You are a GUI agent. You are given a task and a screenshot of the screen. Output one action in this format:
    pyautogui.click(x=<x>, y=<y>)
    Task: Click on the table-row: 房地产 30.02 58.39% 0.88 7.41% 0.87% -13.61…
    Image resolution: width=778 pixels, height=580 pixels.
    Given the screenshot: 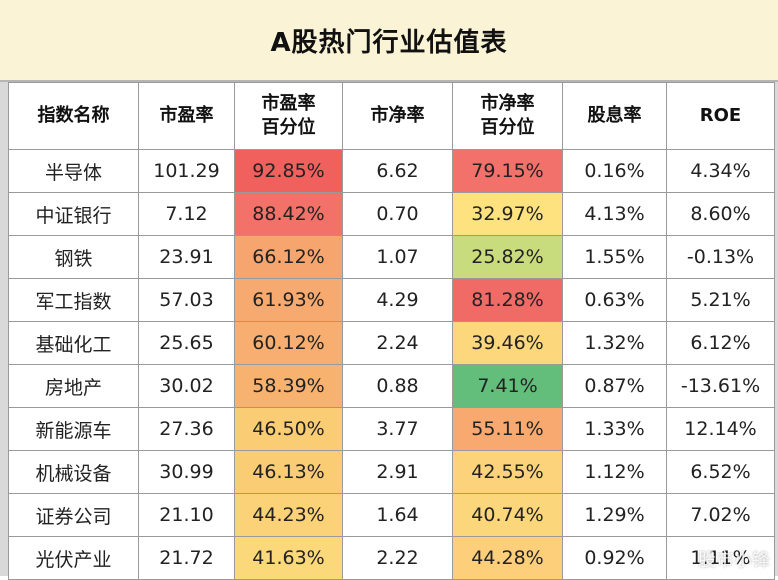 What is the action you would take?
    pyautogui.click(x=391, y=386)
    